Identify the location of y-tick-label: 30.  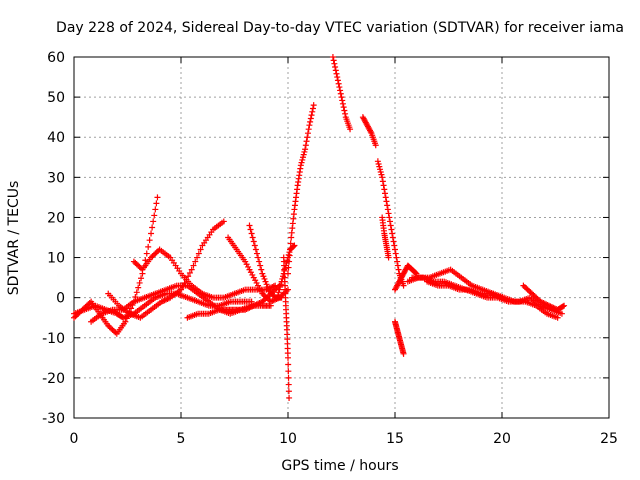
(56, 178).